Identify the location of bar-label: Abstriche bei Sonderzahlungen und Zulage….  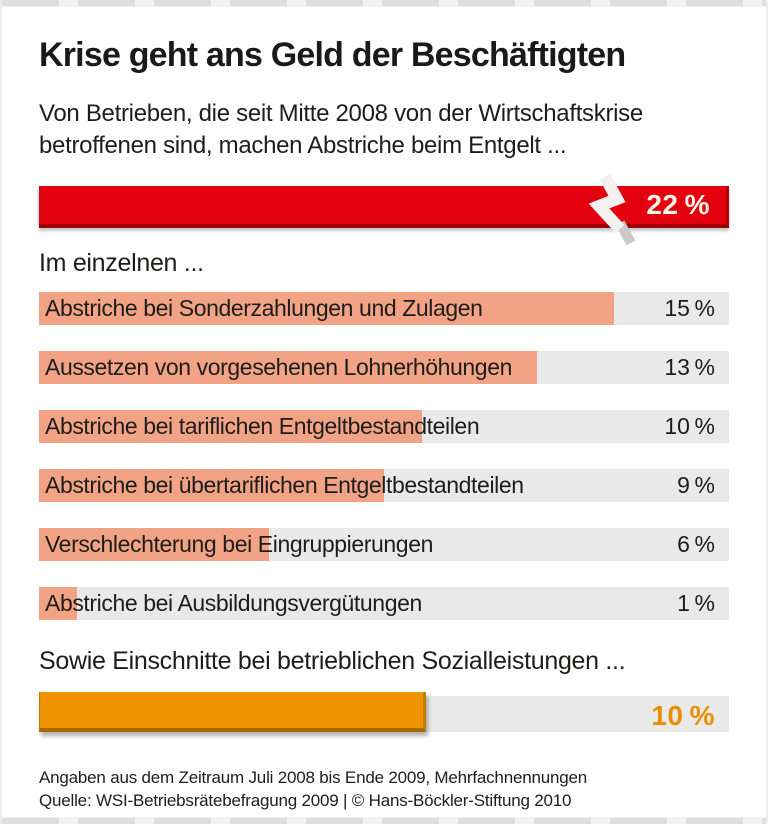
(264, 308).